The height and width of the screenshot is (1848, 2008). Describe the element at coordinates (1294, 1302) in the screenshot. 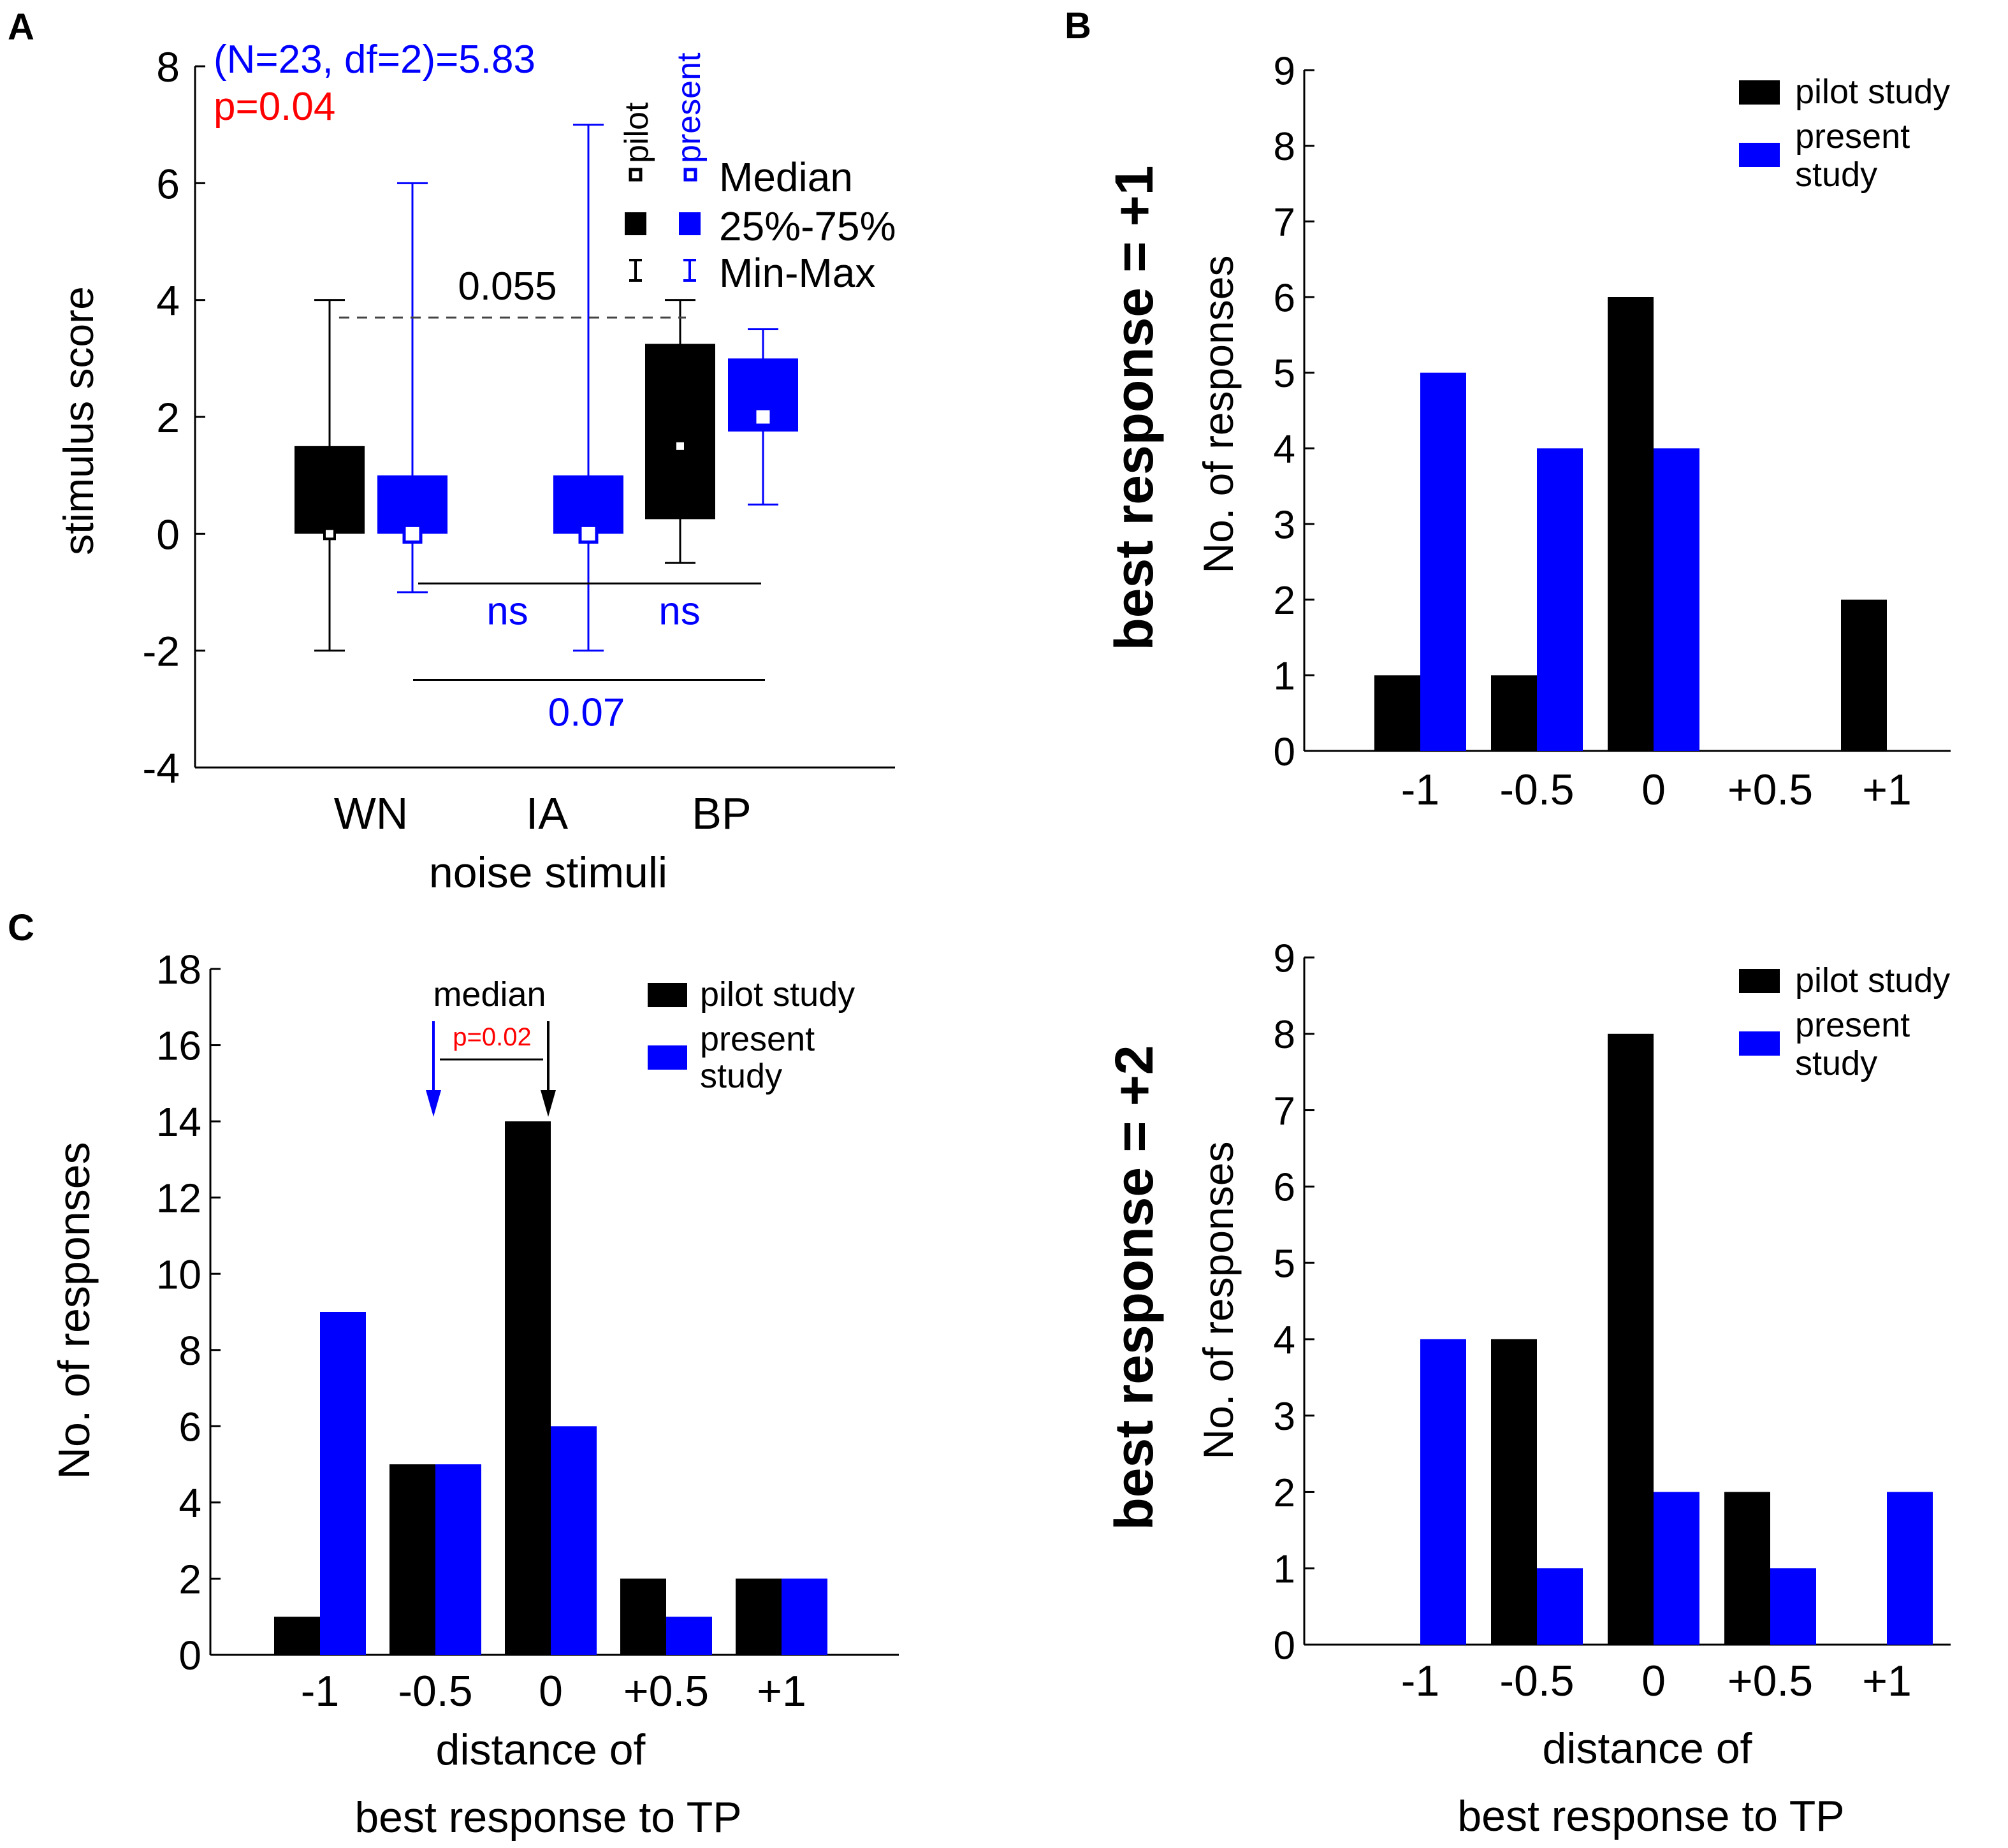

I see `panel-d-y-ticks: 0 1 2 3 4 5 6 7 8 9` at that location.